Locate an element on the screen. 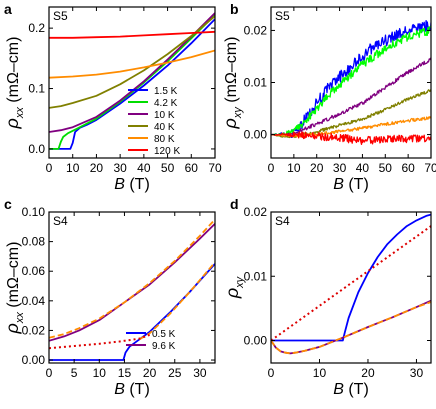 This screenshot has width=436, height=409. legend-label: 4.2 K is located at coordinates (166, 103).